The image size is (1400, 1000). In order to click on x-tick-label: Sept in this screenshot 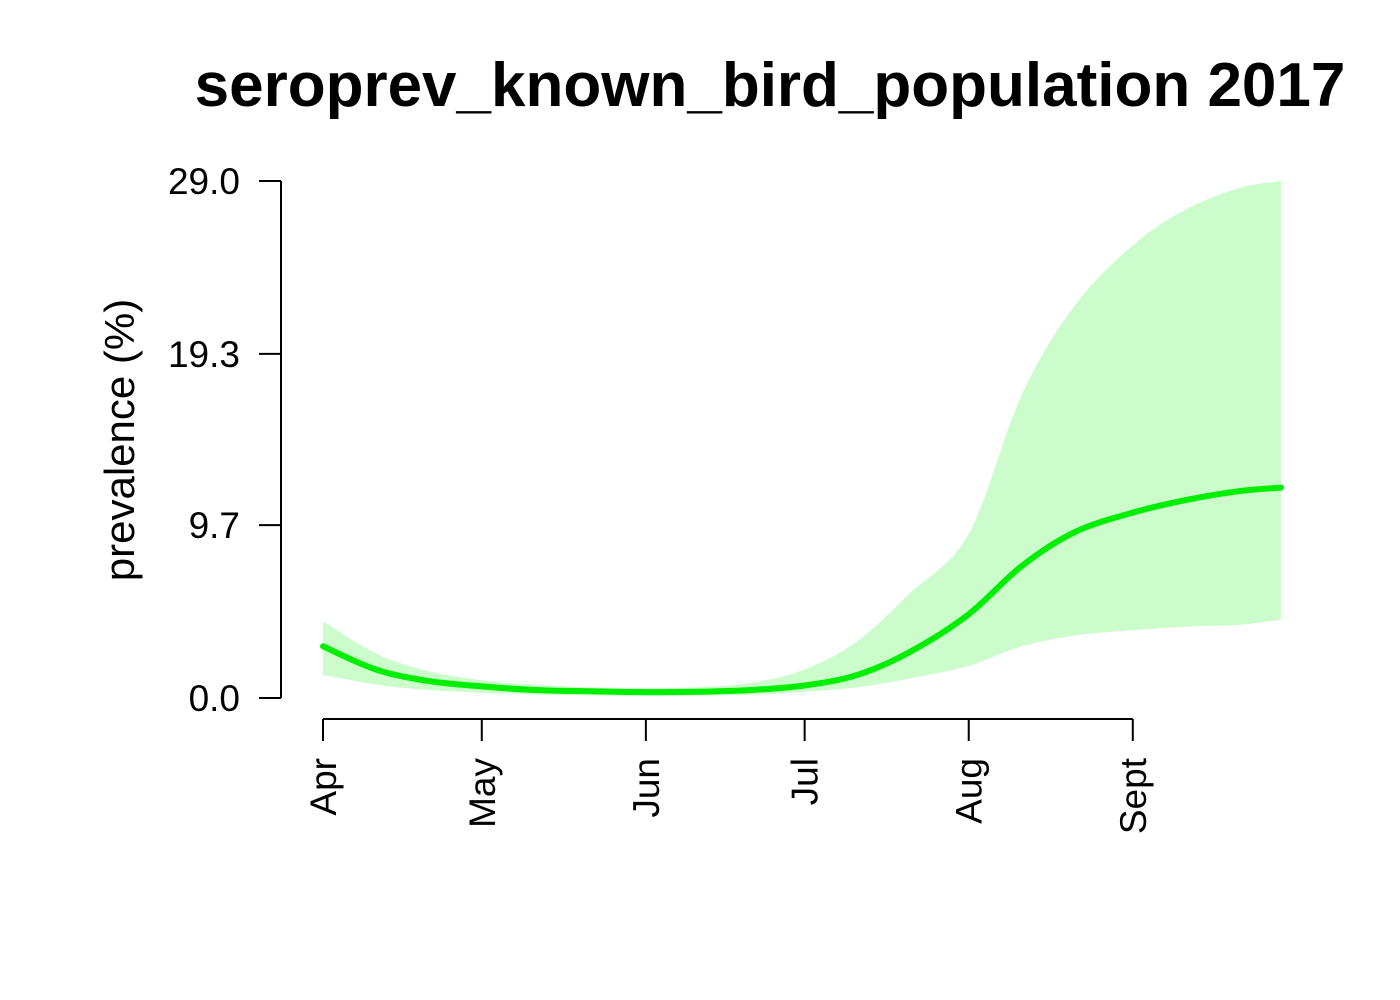, I will do `click(1133, 795)`.